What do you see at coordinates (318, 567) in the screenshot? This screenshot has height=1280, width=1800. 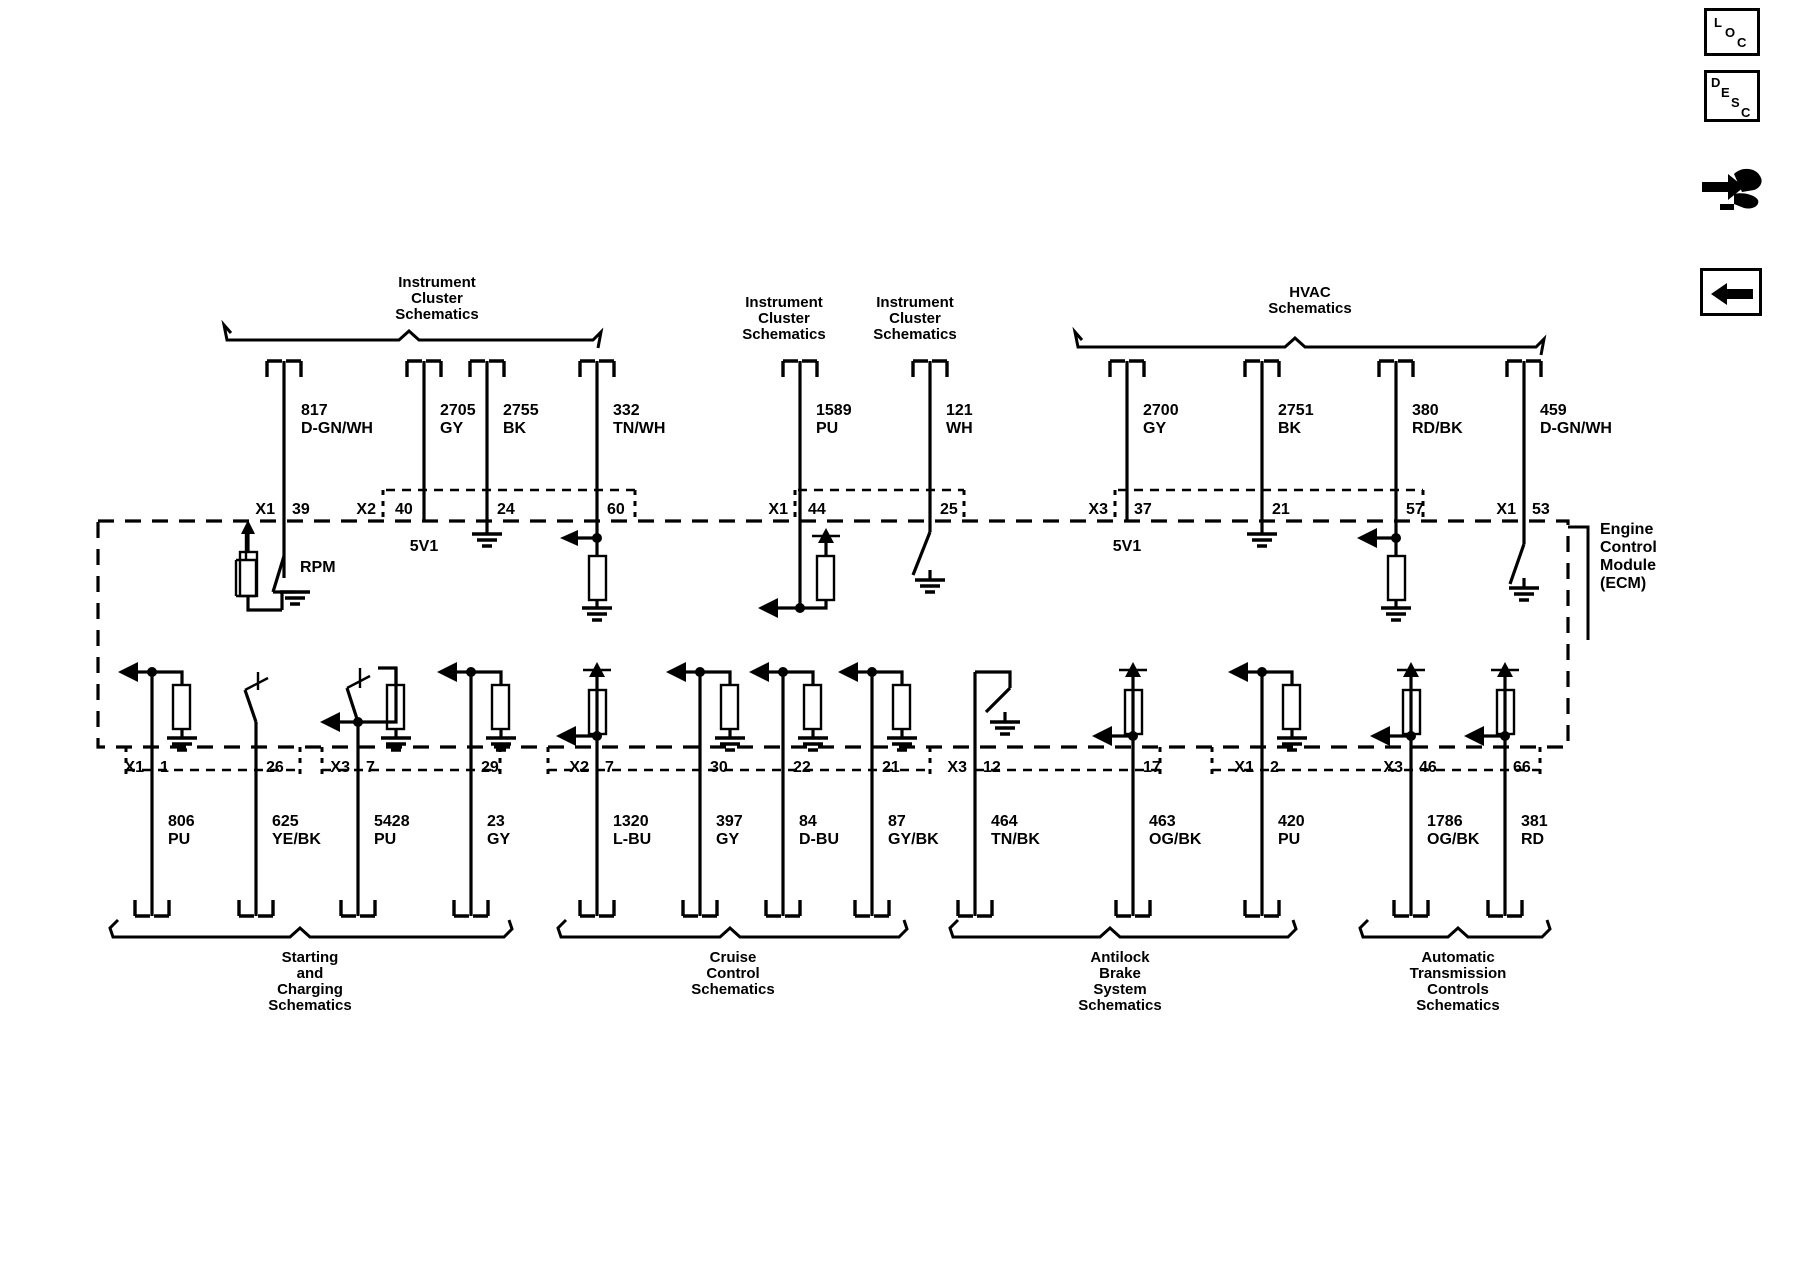 I see `rpm-annotation: RPM` at bounding box center [318, 567].